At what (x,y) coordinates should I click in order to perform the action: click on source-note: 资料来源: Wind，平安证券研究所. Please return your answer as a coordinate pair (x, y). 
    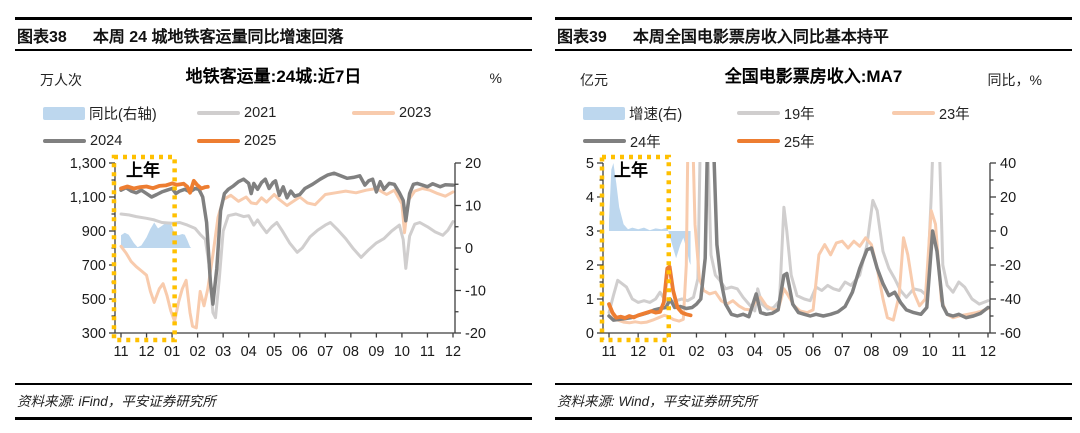
    Looking at the image, I should click on (813, 401).